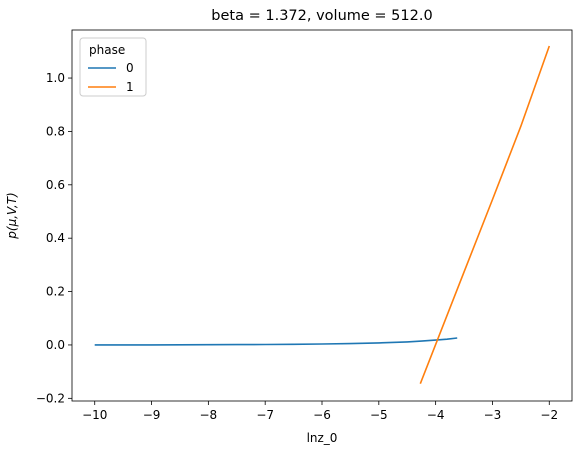 Image resolution: width=582 pixels, height=455 pixels. I want to click on x-tick-label: −7, so click(265, 415).